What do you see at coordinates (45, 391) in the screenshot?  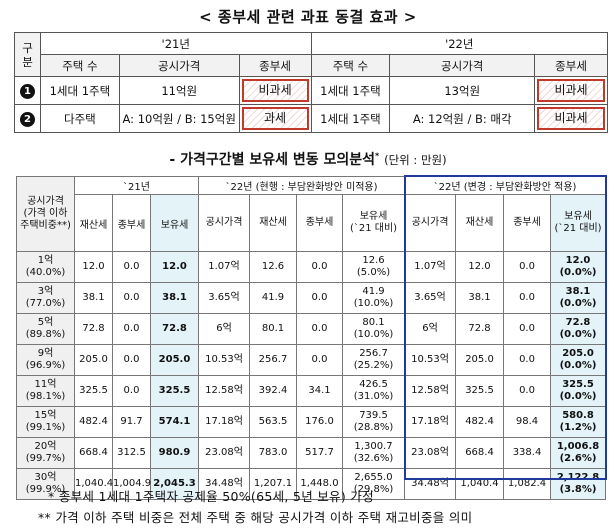 I see `price-tier-label: 11억 (98.1%)` at bounding box center [45, 391].